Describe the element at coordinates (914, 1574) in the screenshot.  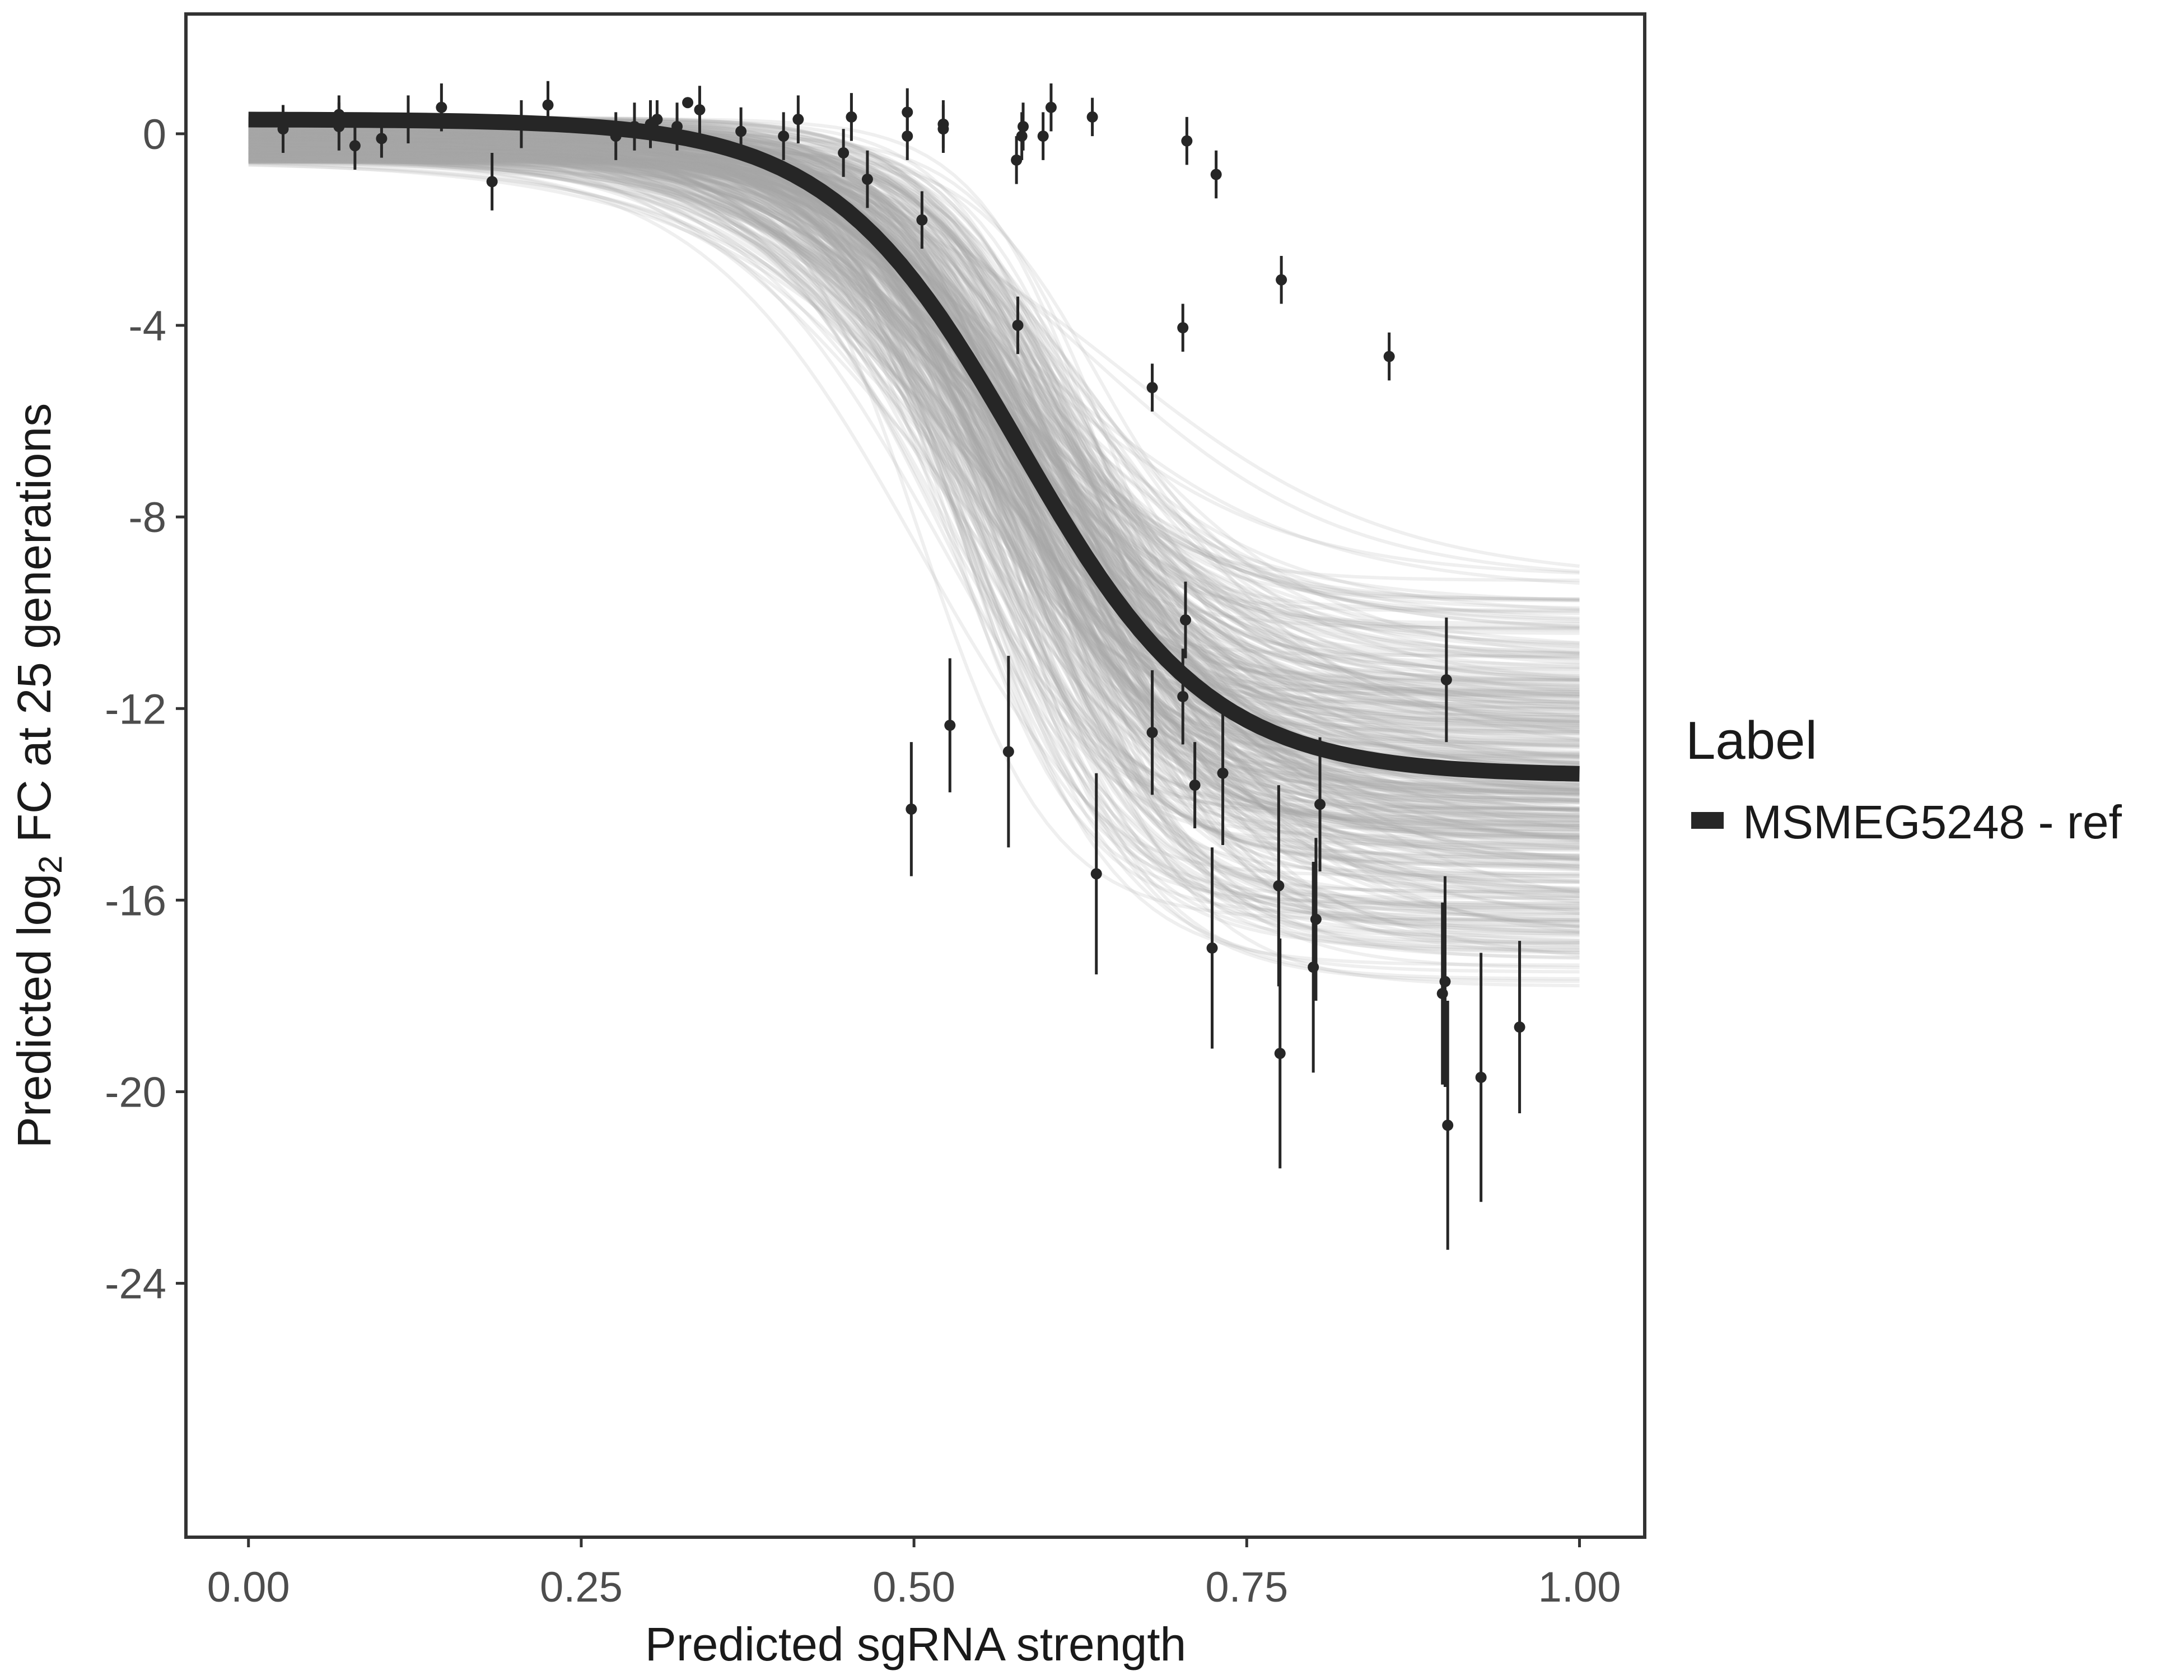
I see `x-axis: 0.00 0.25 0.50 0.75 1.00` at that location.